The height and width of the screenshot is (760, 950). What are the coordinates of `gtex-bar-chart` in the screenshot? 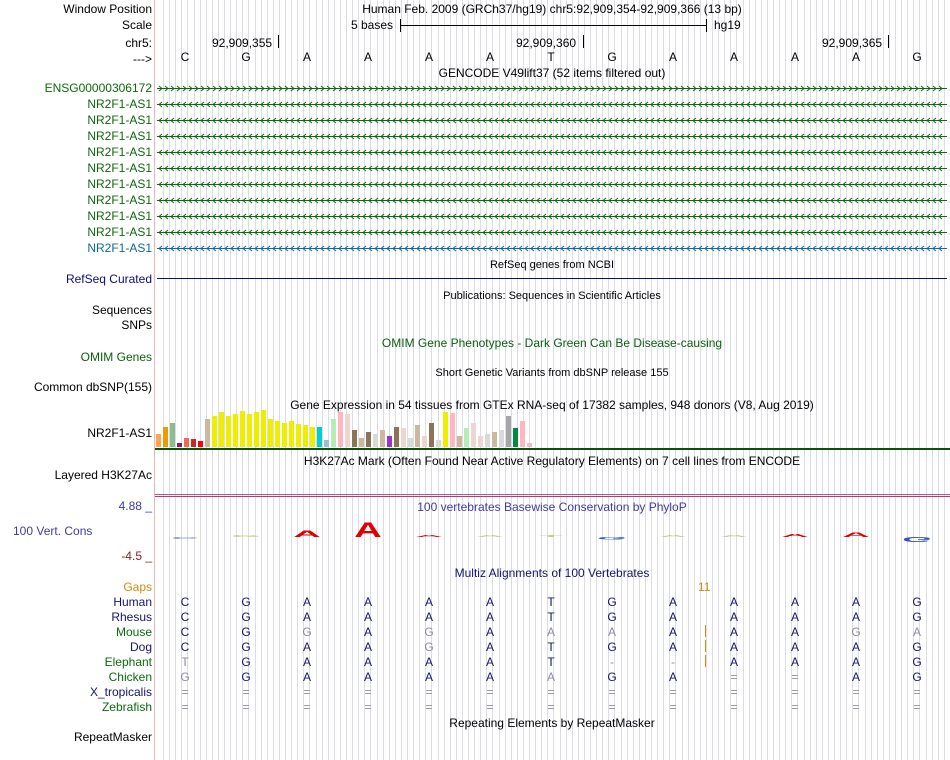 It's located at (346, 428).